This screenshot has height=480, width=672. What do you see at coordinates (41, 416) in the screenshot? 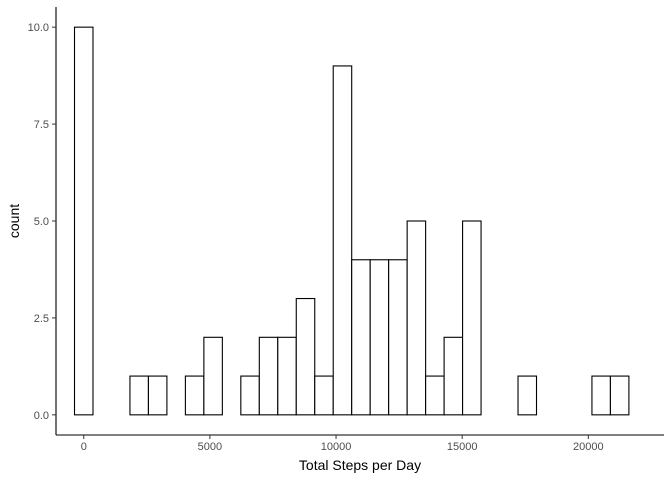
I see `y-tick-label: 0.0` at bounding box center [41, 416].